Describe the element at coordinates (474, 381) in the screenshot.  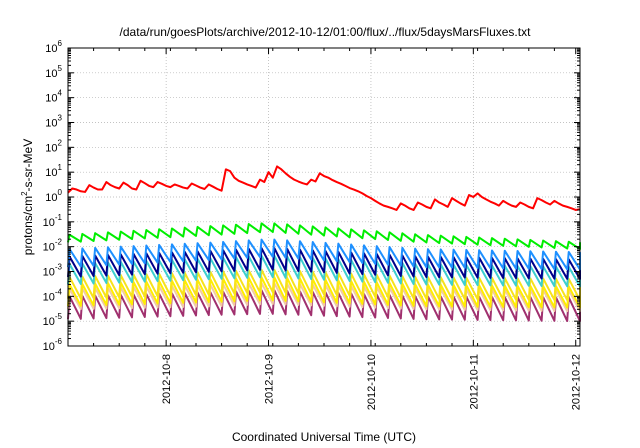
I see `x-tick-label: 2012-10-11` at that location.